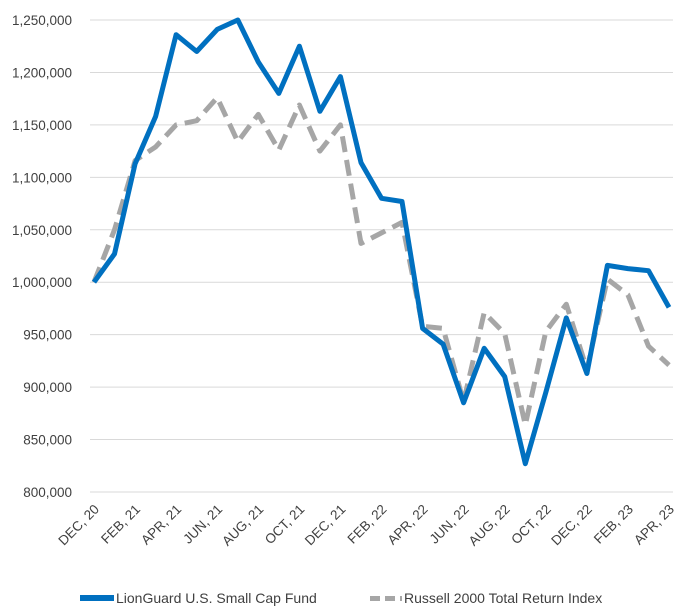 This screenshot has height=614, width=679. Describe the element at coordinates (408, 525) in the screenshot. I see `x-tick-label: APR, 22` at that location.